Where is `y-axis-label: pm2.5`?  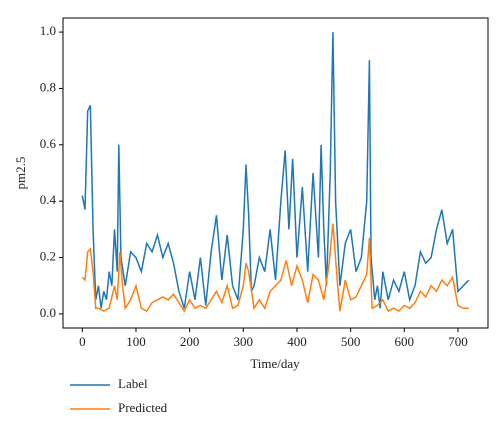
y-axis-label: pm2.5 is located at coordinates (20, 173).